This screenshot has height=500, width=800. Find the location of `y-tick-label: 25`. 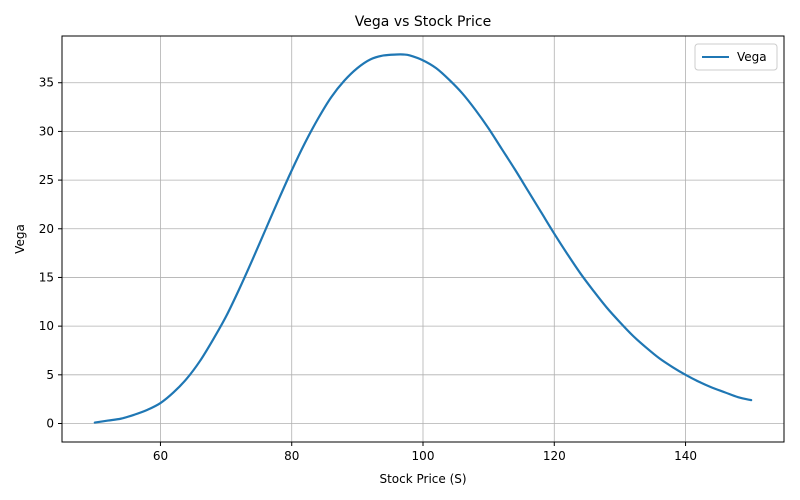

y-tick-label: 25 is located at coordinates (46, 180).